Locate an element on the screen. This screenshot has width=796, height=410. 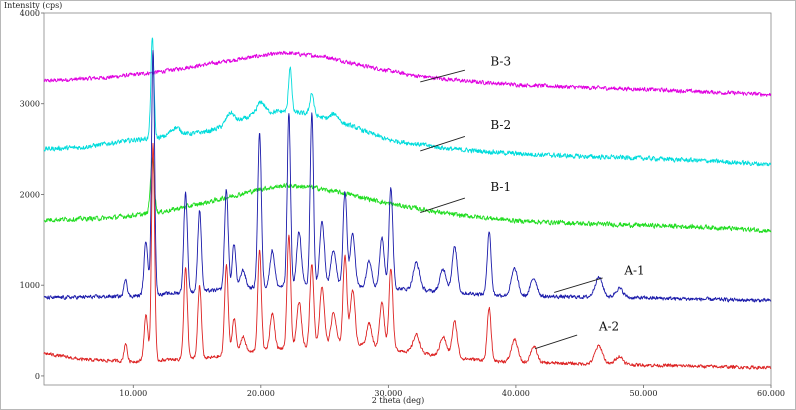
y-tick-label: 2000 is located at coordinates (30, 194).